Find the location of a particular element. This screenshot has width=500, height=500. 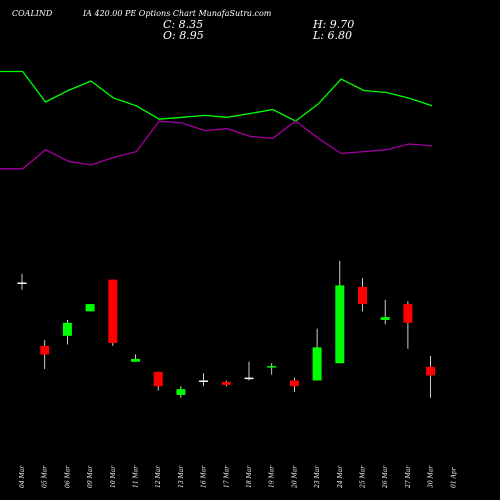

x-tick-label: 09 Mar is located at coordinates (90, 476).